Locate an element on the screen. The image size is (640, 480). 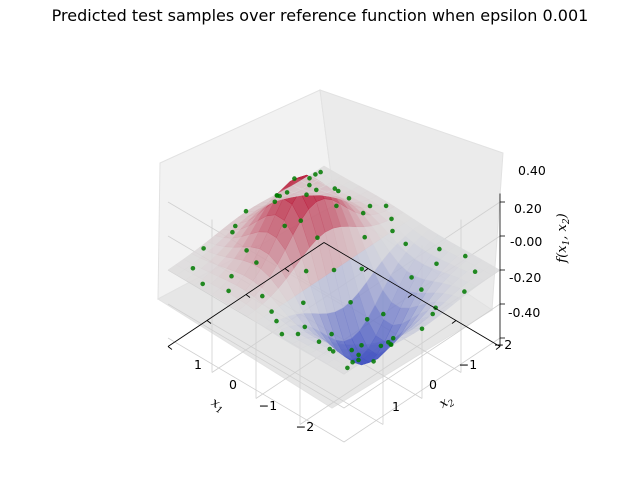
z-tick: 0.40 is located at coordinates (532, 170).